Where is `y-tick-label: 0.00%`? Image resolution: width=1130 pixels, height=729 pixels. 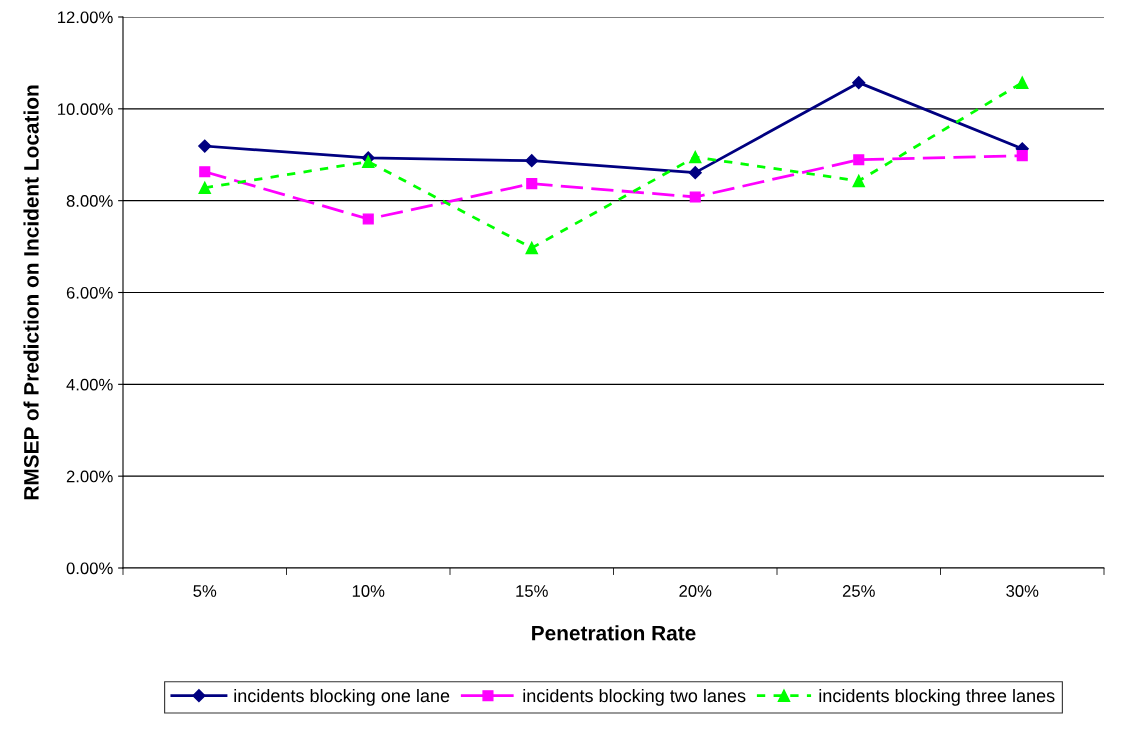
y-tick-label: 0.00% is located at coordinates (89, 568).